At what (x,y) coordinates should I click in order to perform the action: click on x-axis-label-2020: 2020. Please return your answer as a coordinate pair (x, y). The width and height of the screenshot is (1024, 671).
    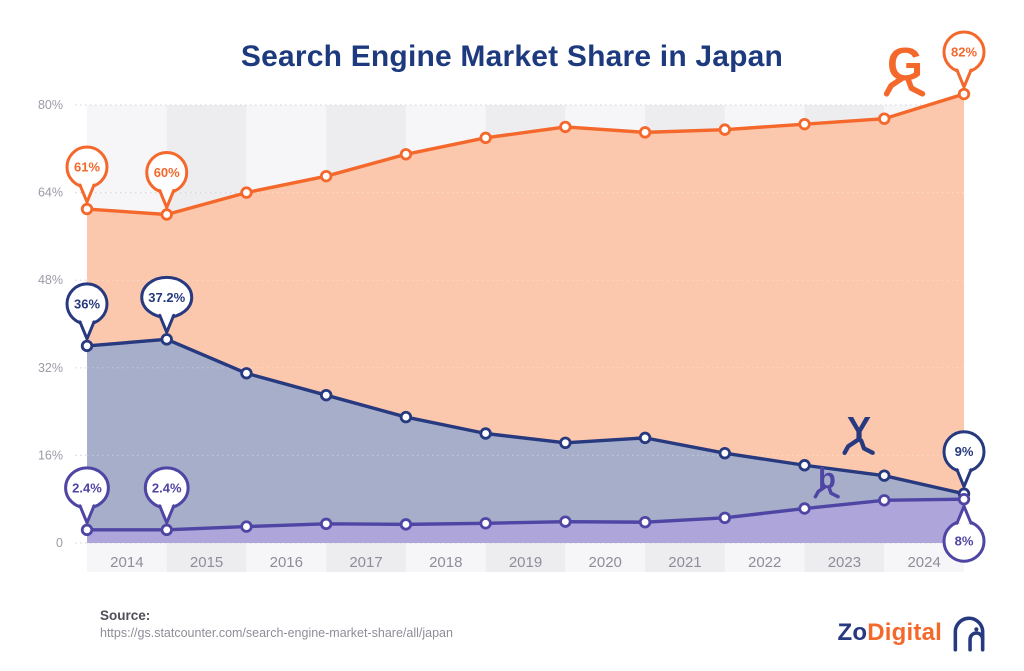
    Looking at the image, I should click on (605, 562).